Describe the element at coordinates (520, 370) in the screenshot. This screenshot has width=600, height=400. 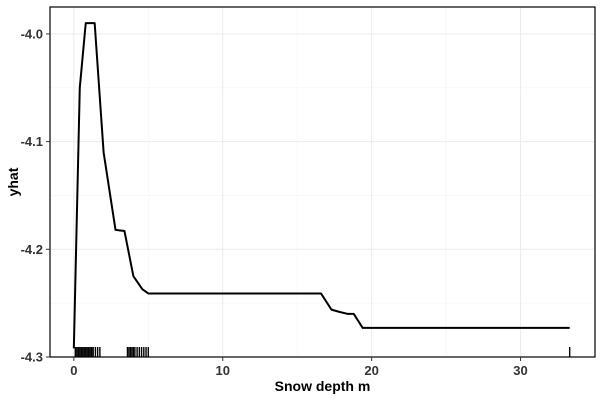
I see `x-tick-label: 30` at that location.